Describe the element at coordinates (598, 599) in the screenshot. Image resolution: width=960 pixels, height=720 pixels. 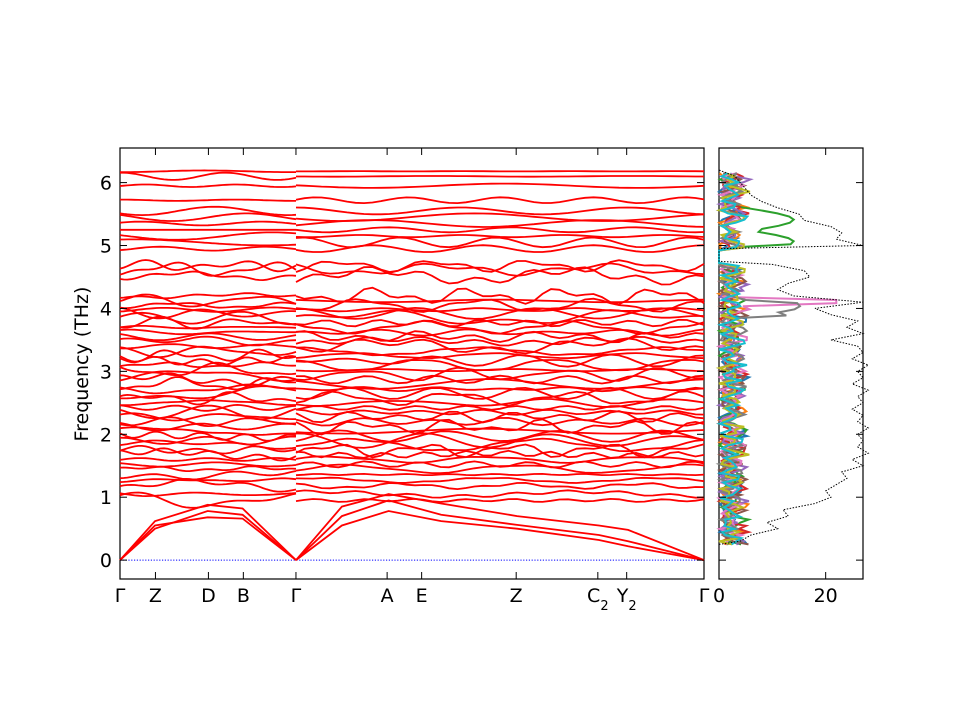
I see `kpoint-label-8: C2` at that location.